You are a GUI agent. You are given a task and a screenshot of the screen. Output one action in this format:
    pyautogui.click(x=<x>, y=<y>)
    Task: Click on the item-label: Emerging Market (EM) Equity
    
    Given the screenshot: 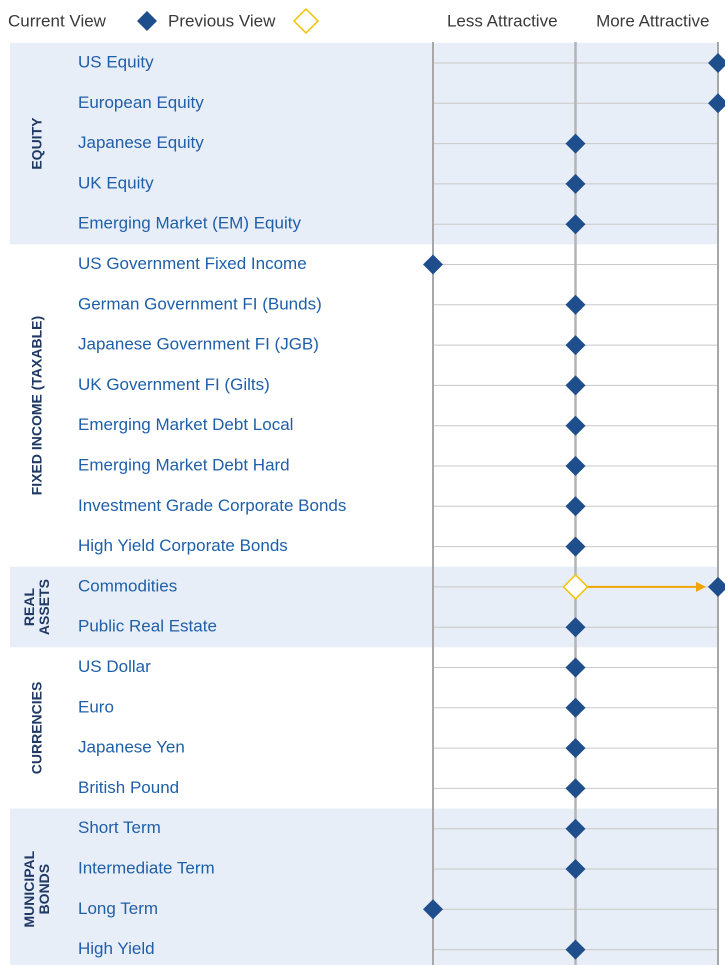 What is the action you would take?
    pyautogui.click(x=189, y=223)
    